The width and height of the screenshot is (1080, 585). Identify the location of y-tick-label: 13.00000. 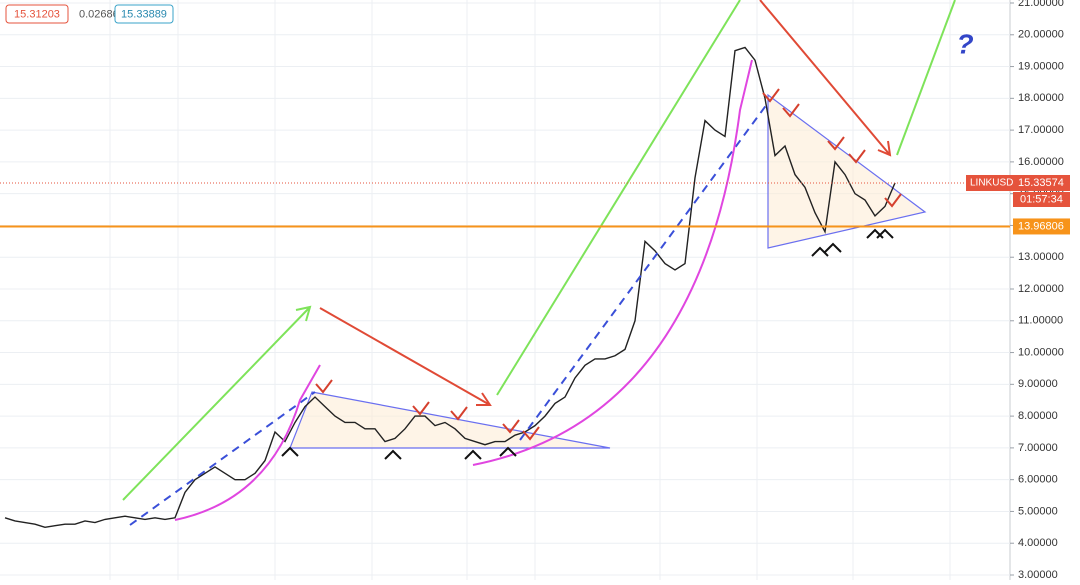
(1041, 257).